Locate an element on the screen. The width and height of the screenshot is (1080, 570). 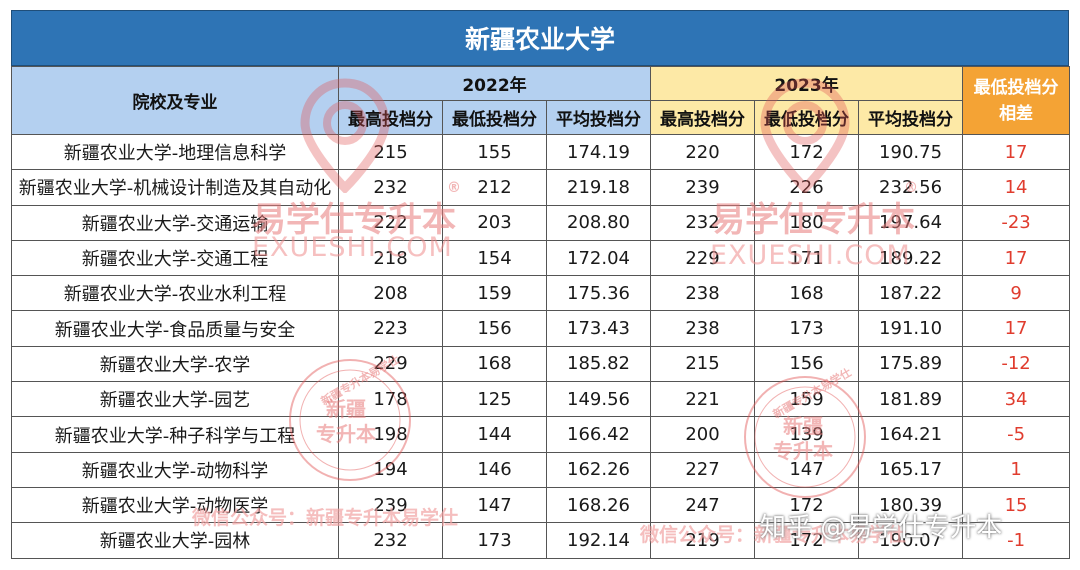
cell-avg-2022: 162.26 is located at coordinates (598, 469).